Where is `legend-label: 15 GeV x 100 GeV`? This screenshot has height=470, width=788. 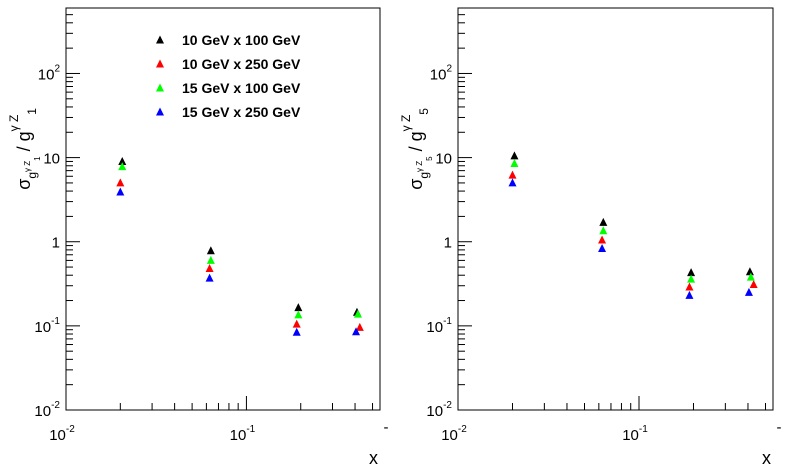 legend-label: 15 GeV x 100 GeV is located at coordinates (241, 88).